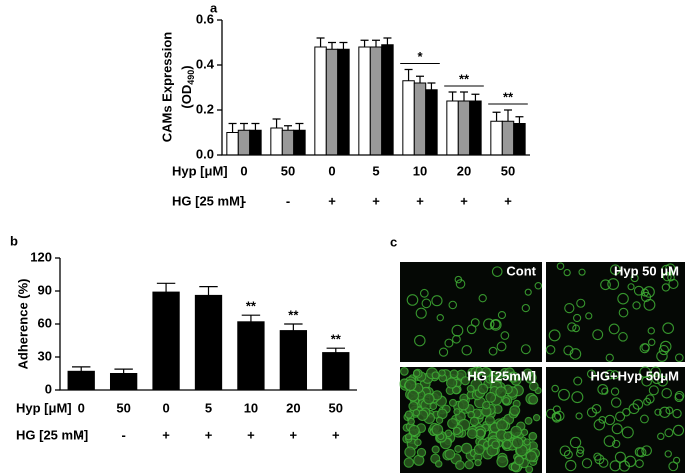 The image size is (685, 473). Describe the element at coordinates (420, 56) in the screenshot. I see `significance: *` at that location.